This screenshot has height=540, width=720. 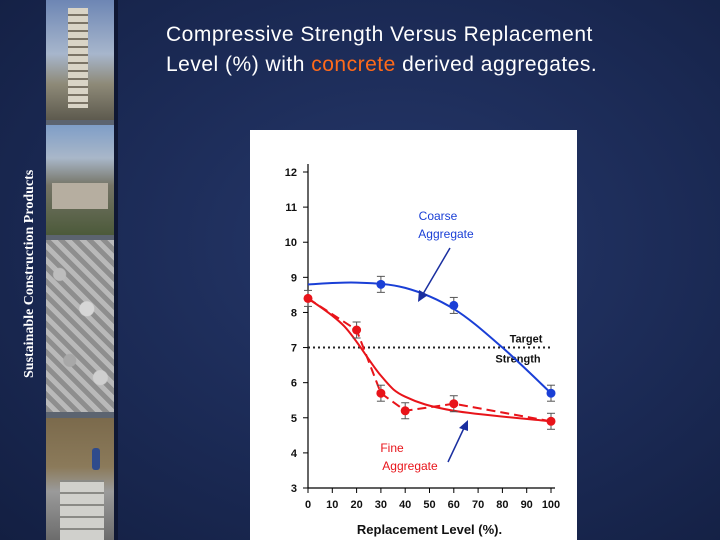 I want to click on y-tick-label: 7, so click(x=294, y=349).